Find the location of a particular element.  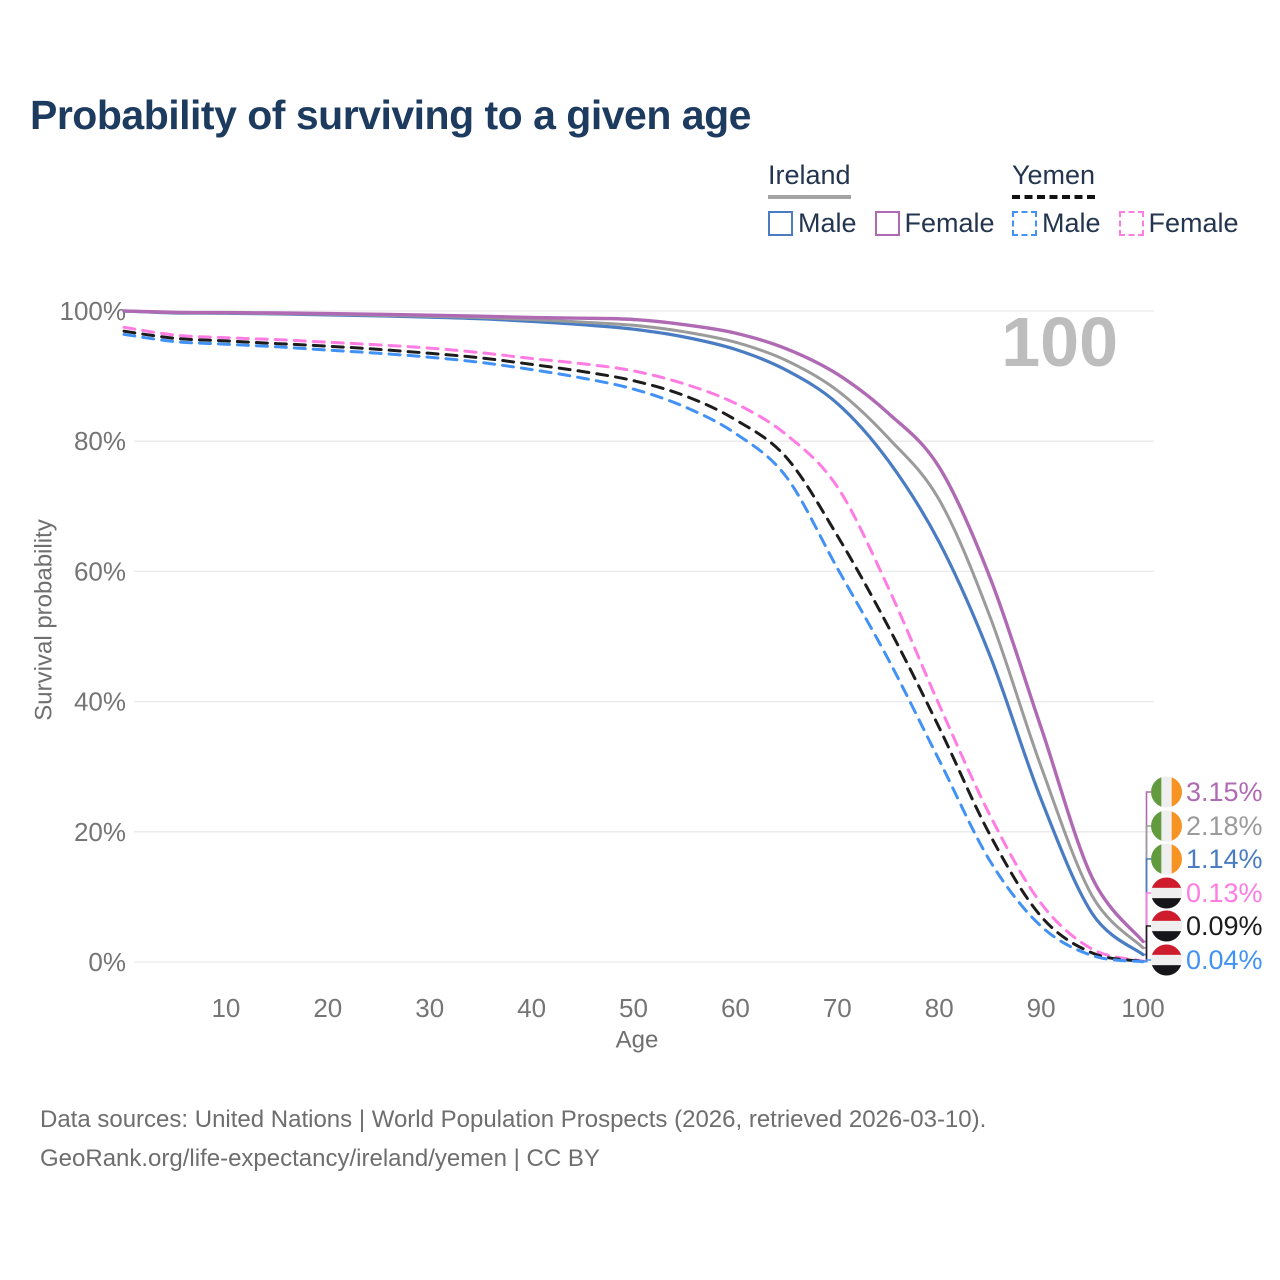

x-tick-label-50: 50 is located at coordinates (633, 1008).